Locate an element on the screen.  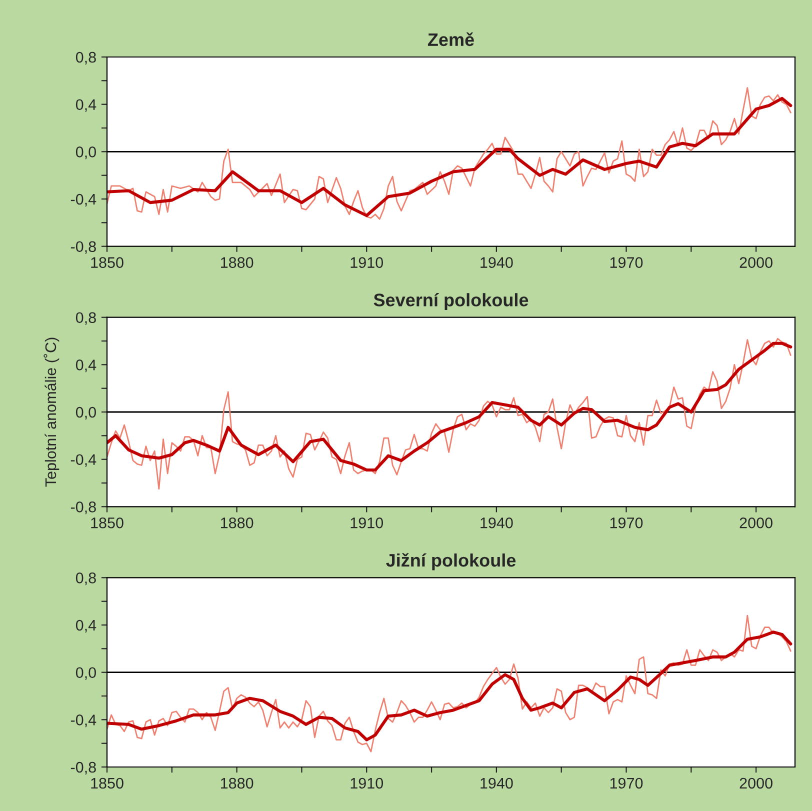
y-axis-title: Teplotní anomálie (˚C) is located at coordinates (52, 412).